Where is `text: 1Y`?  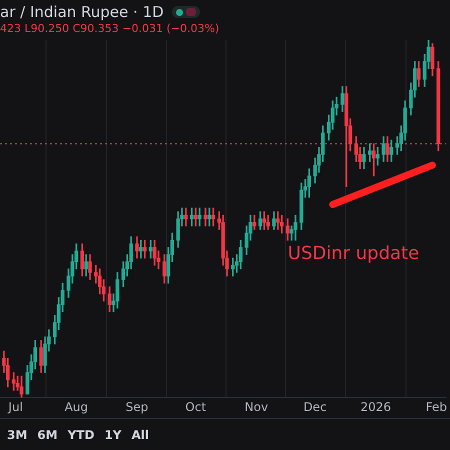 text: 1Y is located at coordinates (113, 435).